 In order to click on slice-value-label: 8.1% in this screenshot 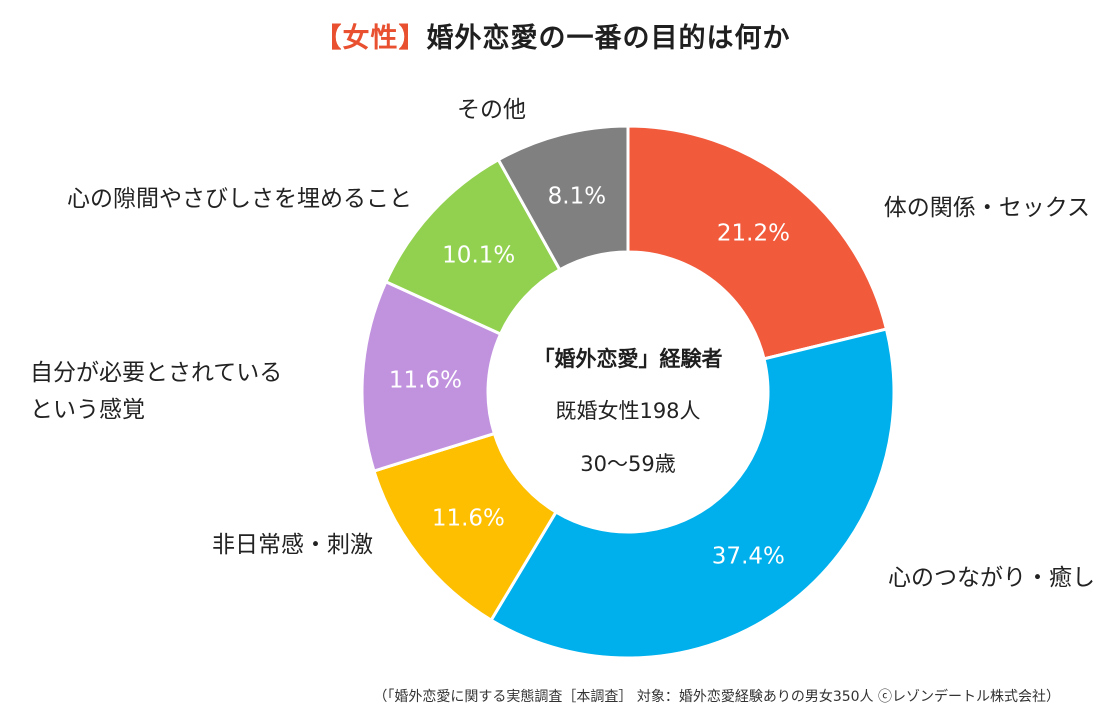, I will do `click(577, 197)`.